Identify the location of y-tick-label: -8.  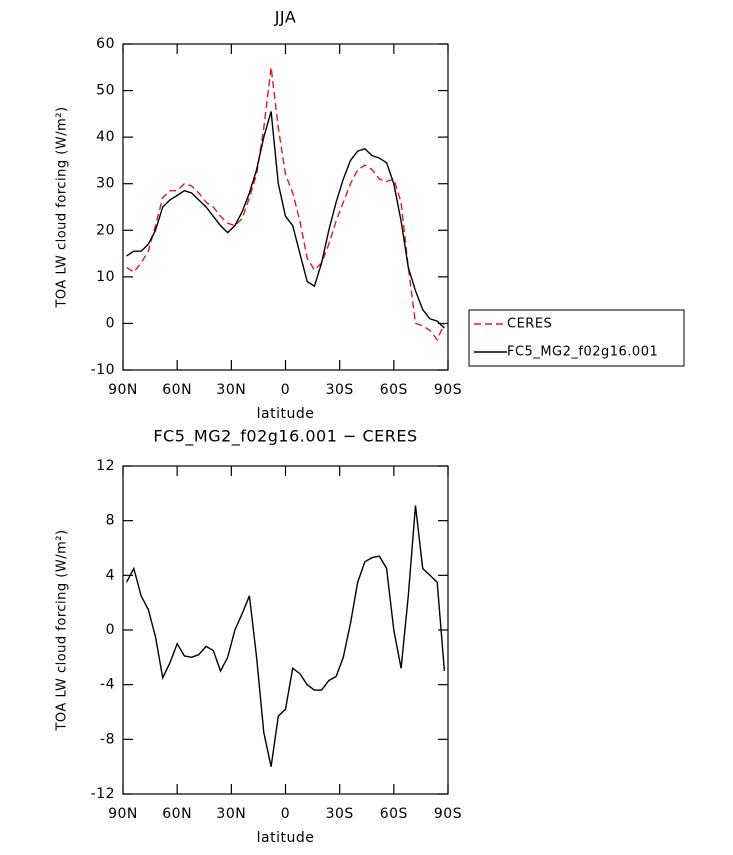
(107, 739).